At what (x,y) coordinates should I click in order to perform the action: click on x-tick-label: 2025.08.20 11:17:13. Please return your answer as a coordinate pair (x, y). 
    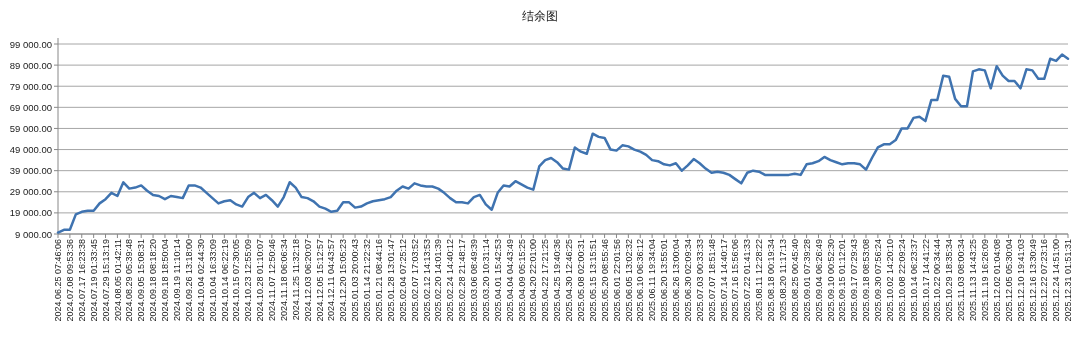
    Looking at the image, I should click on (783, 280).